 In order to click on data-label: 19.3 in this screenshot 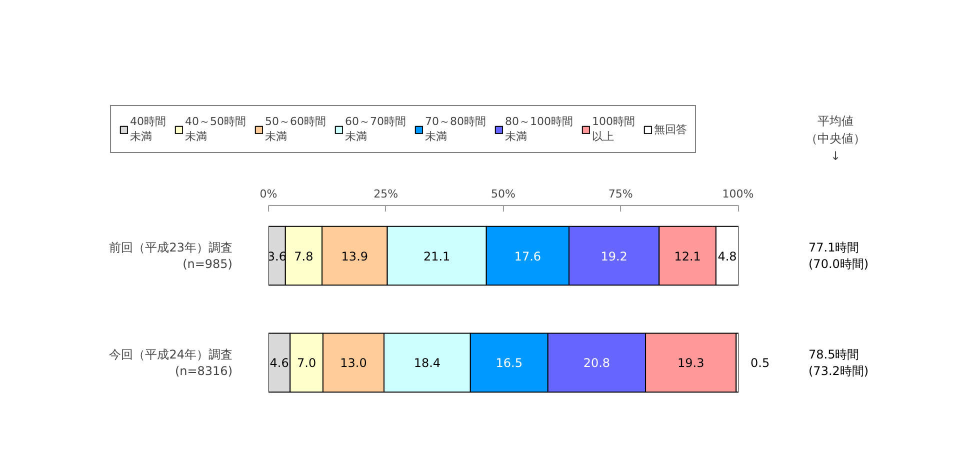, I will do `click(690, 363)`.